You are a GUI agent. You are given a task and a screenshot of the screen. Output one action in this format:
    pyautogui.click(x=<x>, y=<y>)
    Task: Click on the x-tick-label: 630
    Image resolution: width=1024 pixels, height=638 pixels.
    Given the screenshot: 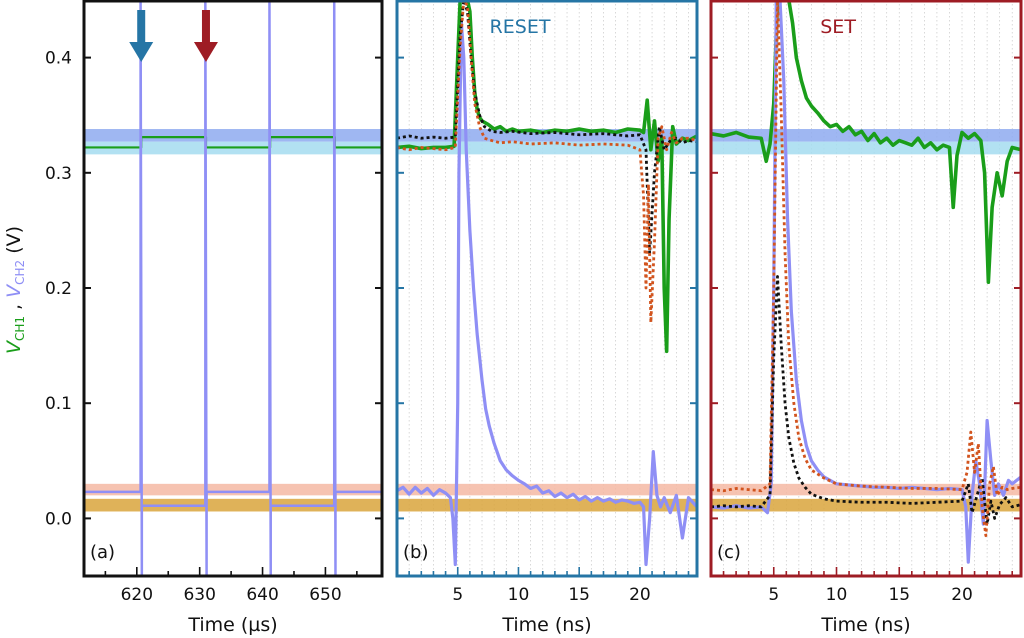 What is the action you would take?
    pyautogui.click(x=199, y=595)
    